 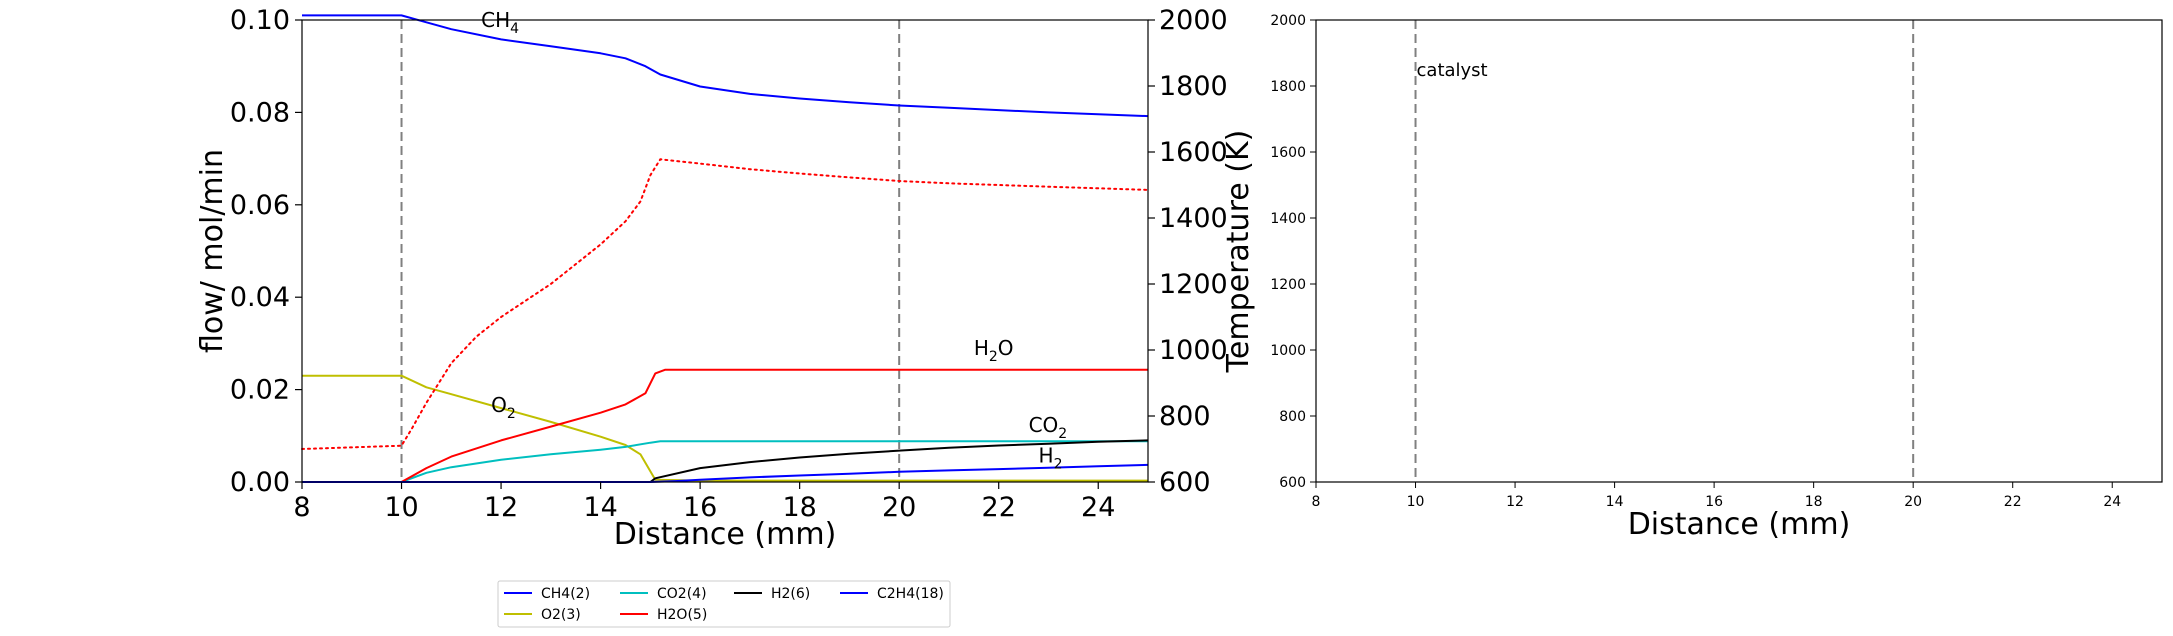 I want to click on right-y-tick-label: 600, so click(x=1292, y=483).